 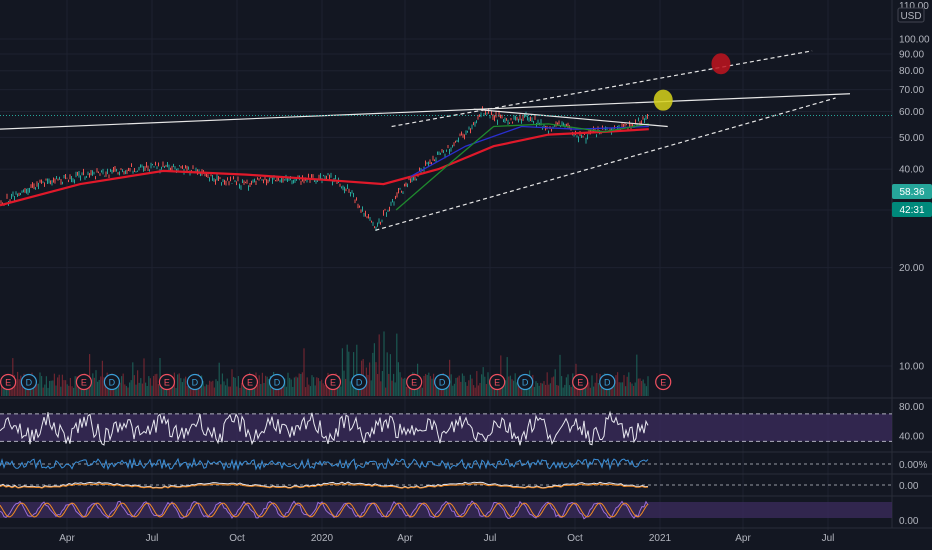 I want to click on price-tick-label: 80.00, so click(x=911, y=71).